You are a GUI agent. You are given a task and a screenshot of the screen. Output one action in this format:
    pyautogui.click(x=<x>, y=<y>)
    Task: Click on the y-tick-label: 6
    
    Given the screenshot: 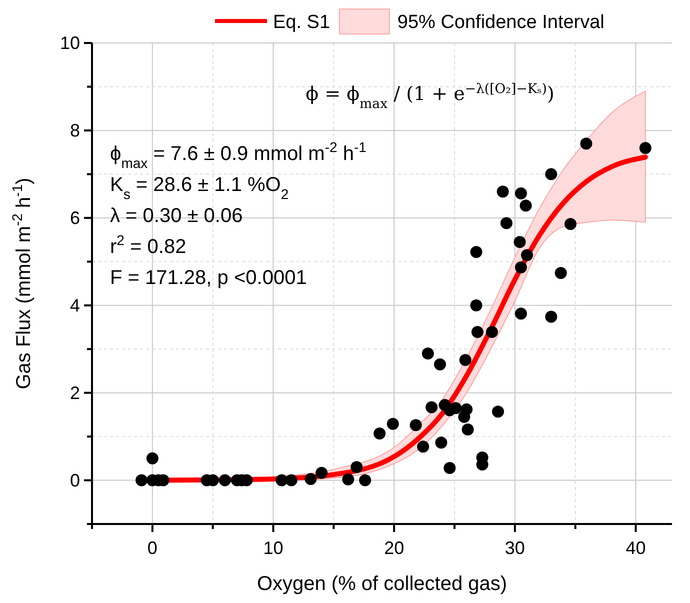 What is the action you would take?
    pyautogui.click(x=75, y=218)
    